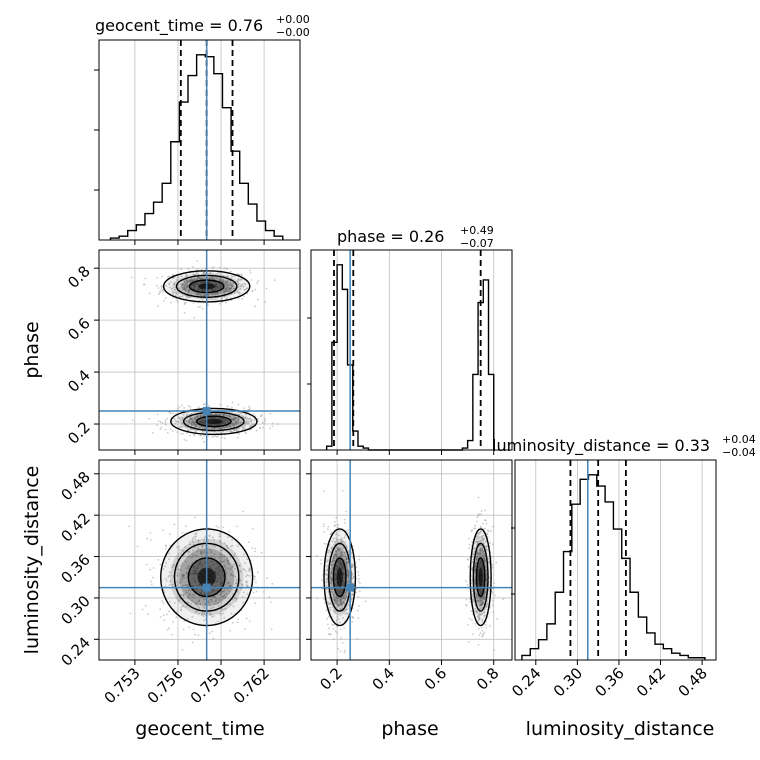 The height and width of the screenshot is (760, 760). Describe the element at coordinates (331, 679) in the screenshot. I see `x-tick-label: 0.2` at that location.